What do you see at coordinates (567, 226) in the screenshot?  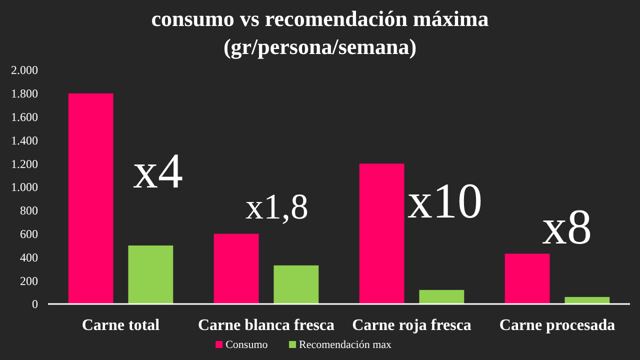 I see `annotation: x8` at bounding box center [567, 226].